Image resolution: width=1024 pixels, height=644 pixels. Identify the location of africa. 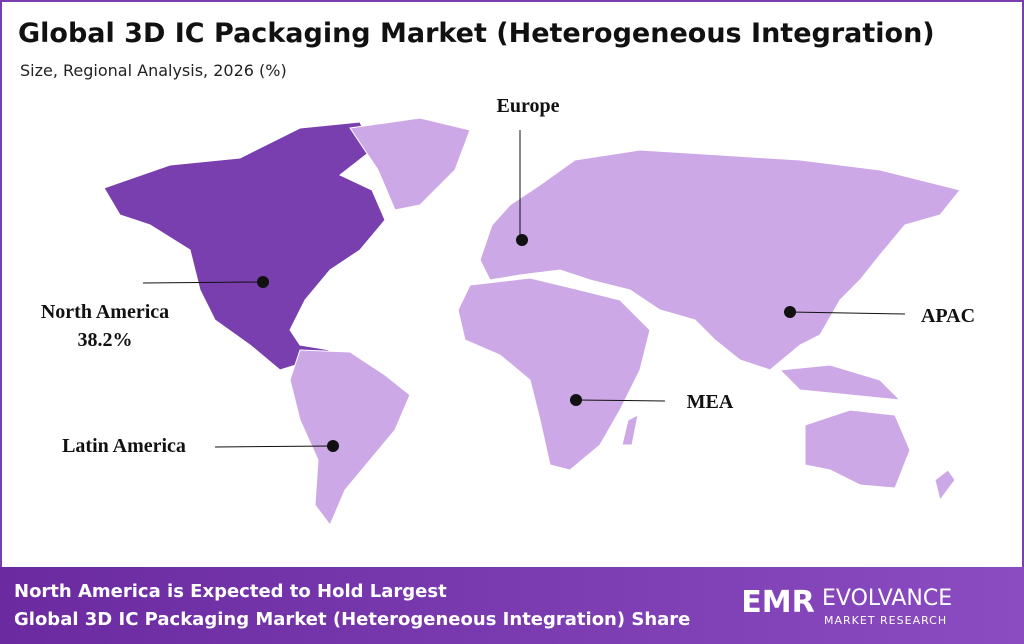
(554, 374).